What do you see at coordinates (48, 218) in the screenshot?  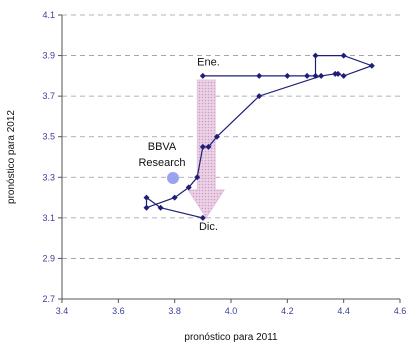 I see `y-tick-label: 3.1` at bounding box center [48, 218].